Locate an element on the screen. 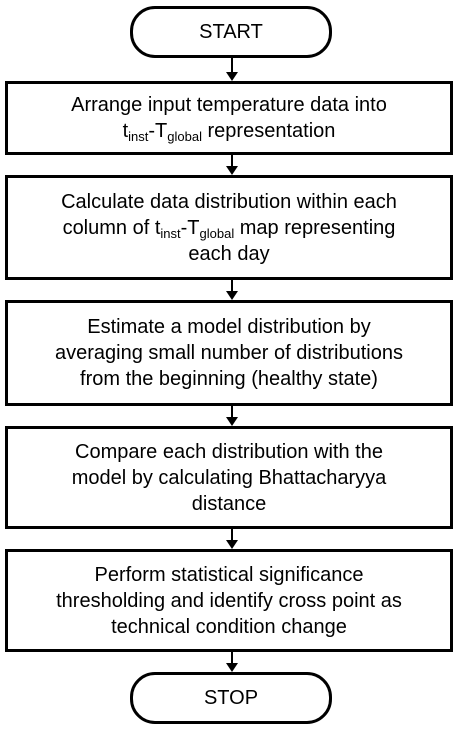 This screenshot has height=736, width=457. step4-line2: model by calculating Bhattacharyya is located at coordinates (229, 477).